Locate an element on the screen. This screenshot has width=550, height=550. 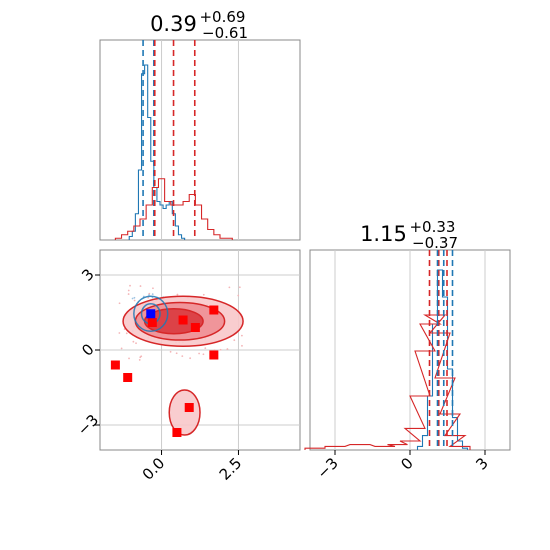
joint-panel-markers is located at coordinates (164, 371).